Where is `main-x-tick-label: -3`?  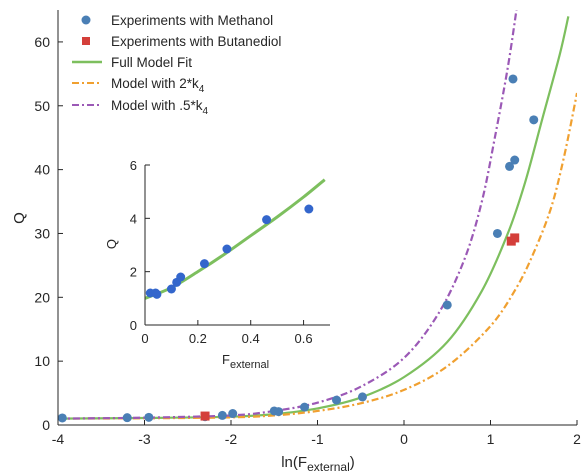
main-x-tick-label: -3 is located at coordinates (144, 439).